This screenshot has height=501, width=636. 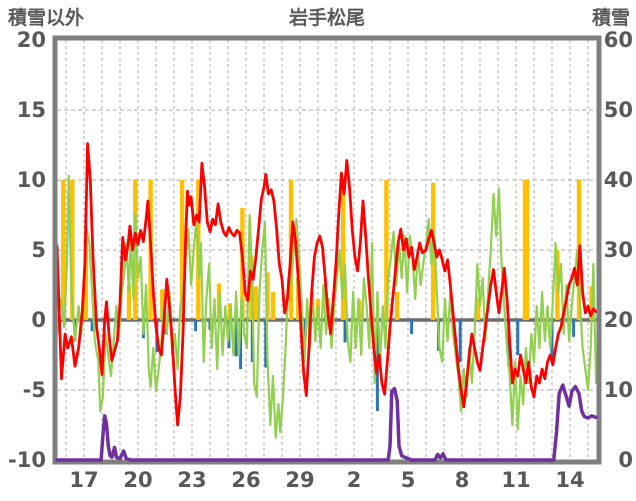 I want to click on x-axis-tick: 23, so click(x=191, y=480).